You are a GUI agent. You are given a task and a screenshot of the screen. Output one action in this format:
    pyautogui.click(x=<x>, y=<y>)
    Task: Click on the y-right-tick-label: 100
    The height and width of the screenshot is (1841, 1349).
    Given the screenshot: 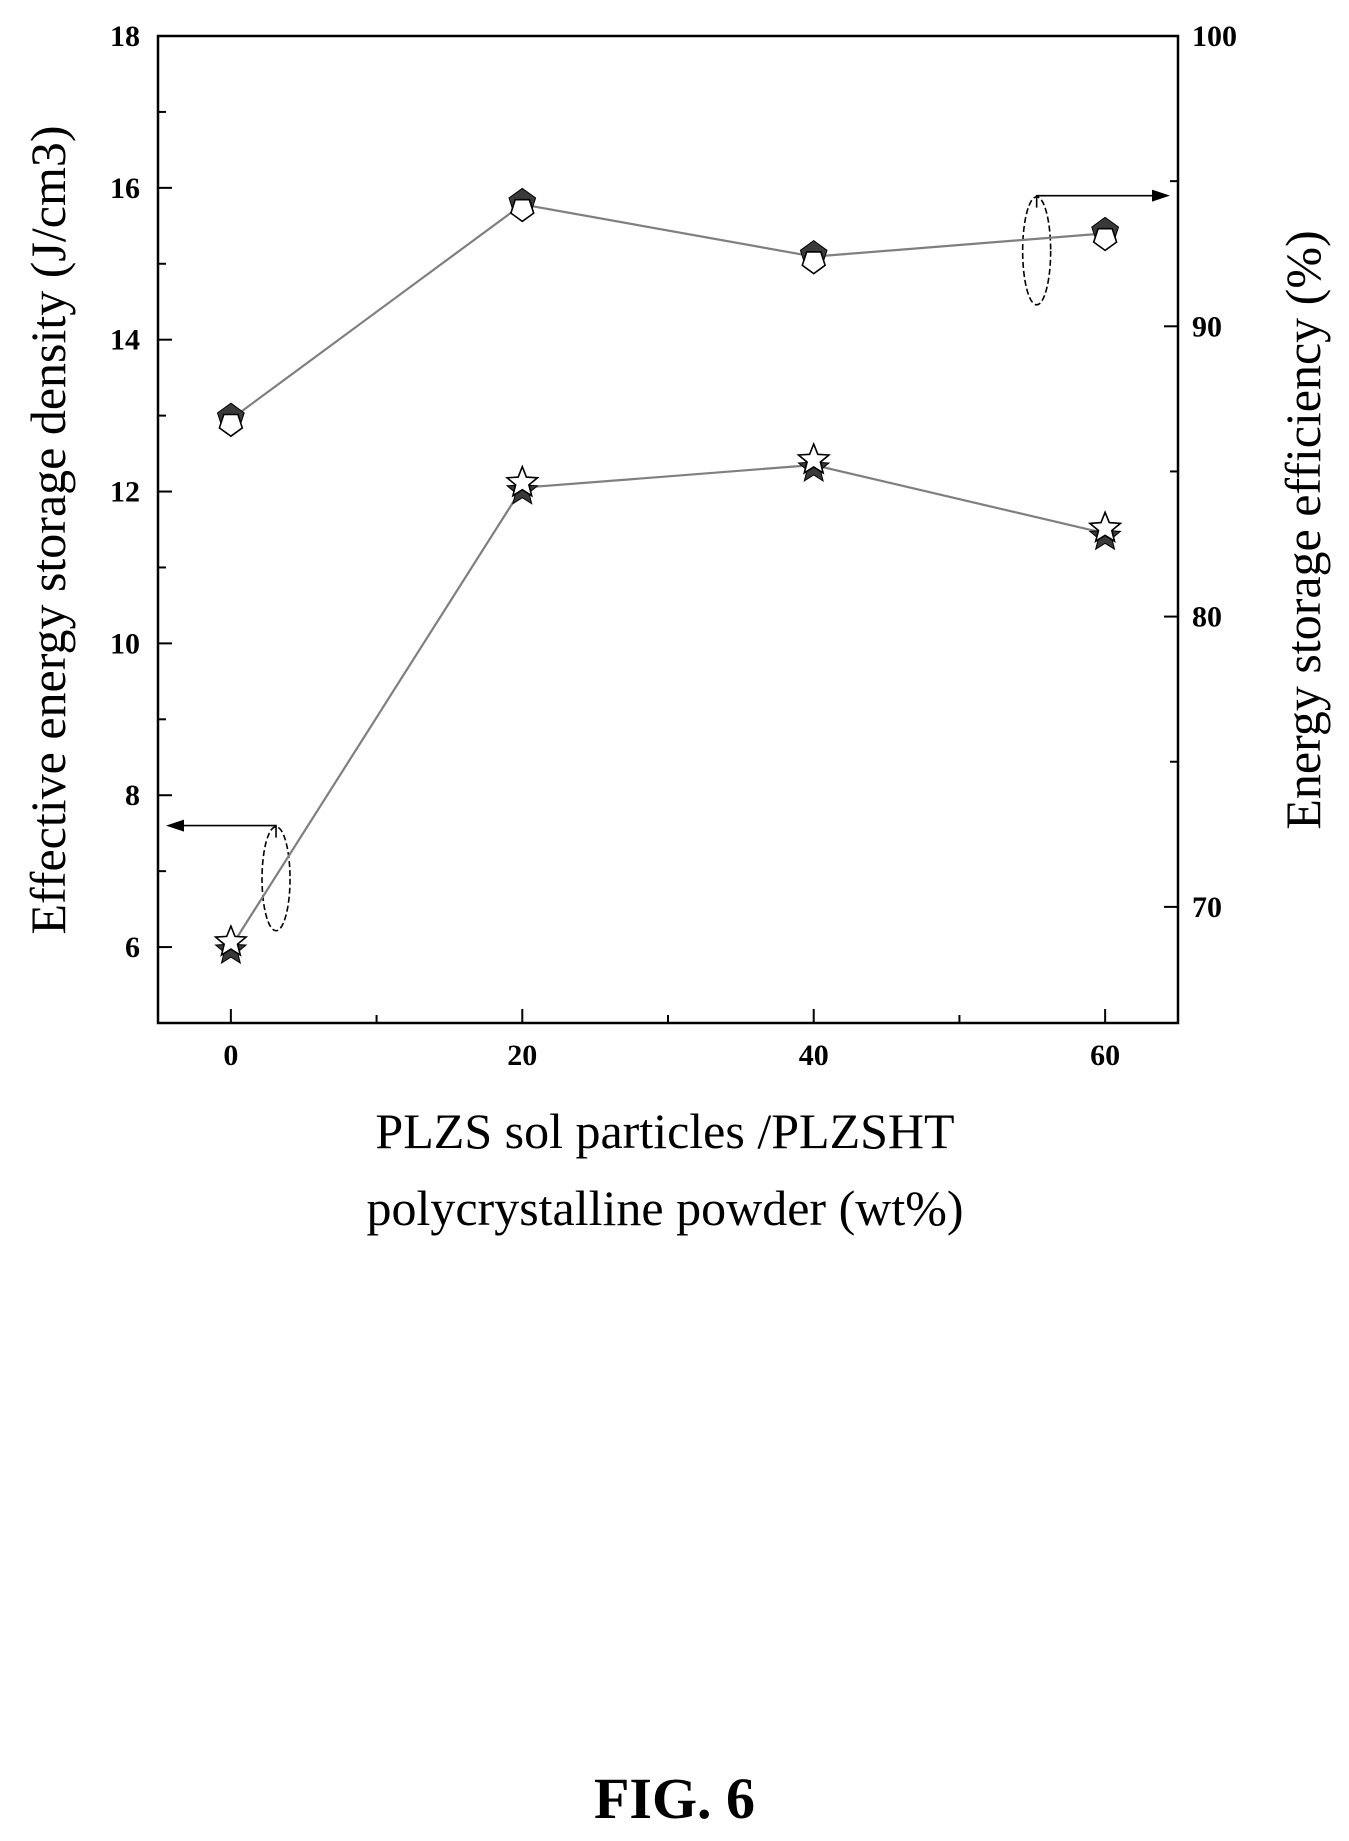 What is the action you would take?
    pyautogui.click(x=1214, y=36)
    